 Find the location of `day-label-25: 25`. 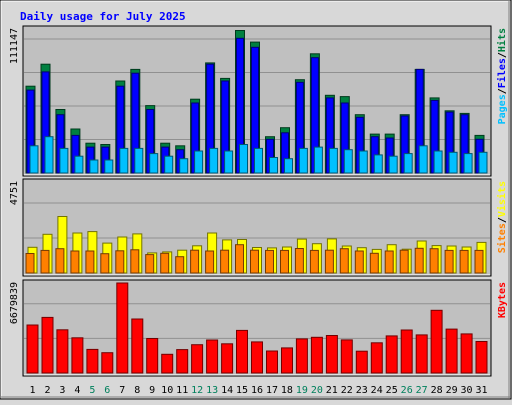

day-label-25: 25 is located at coordinates (392, 390).